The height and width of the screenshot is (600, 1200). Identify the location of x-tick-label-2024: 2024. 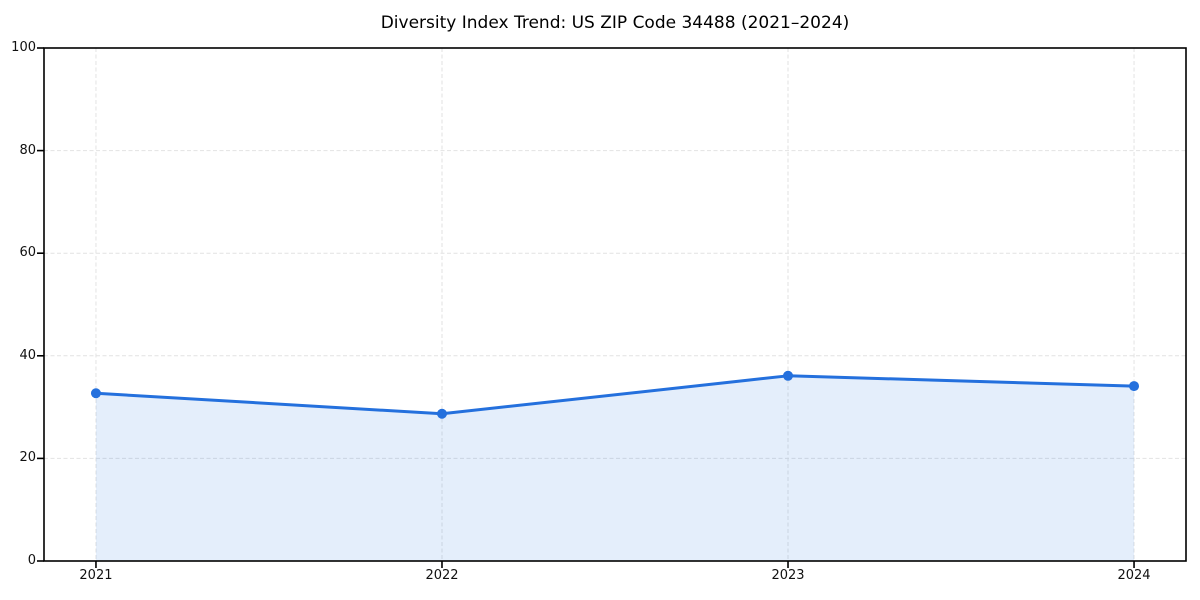
(1134, 575).